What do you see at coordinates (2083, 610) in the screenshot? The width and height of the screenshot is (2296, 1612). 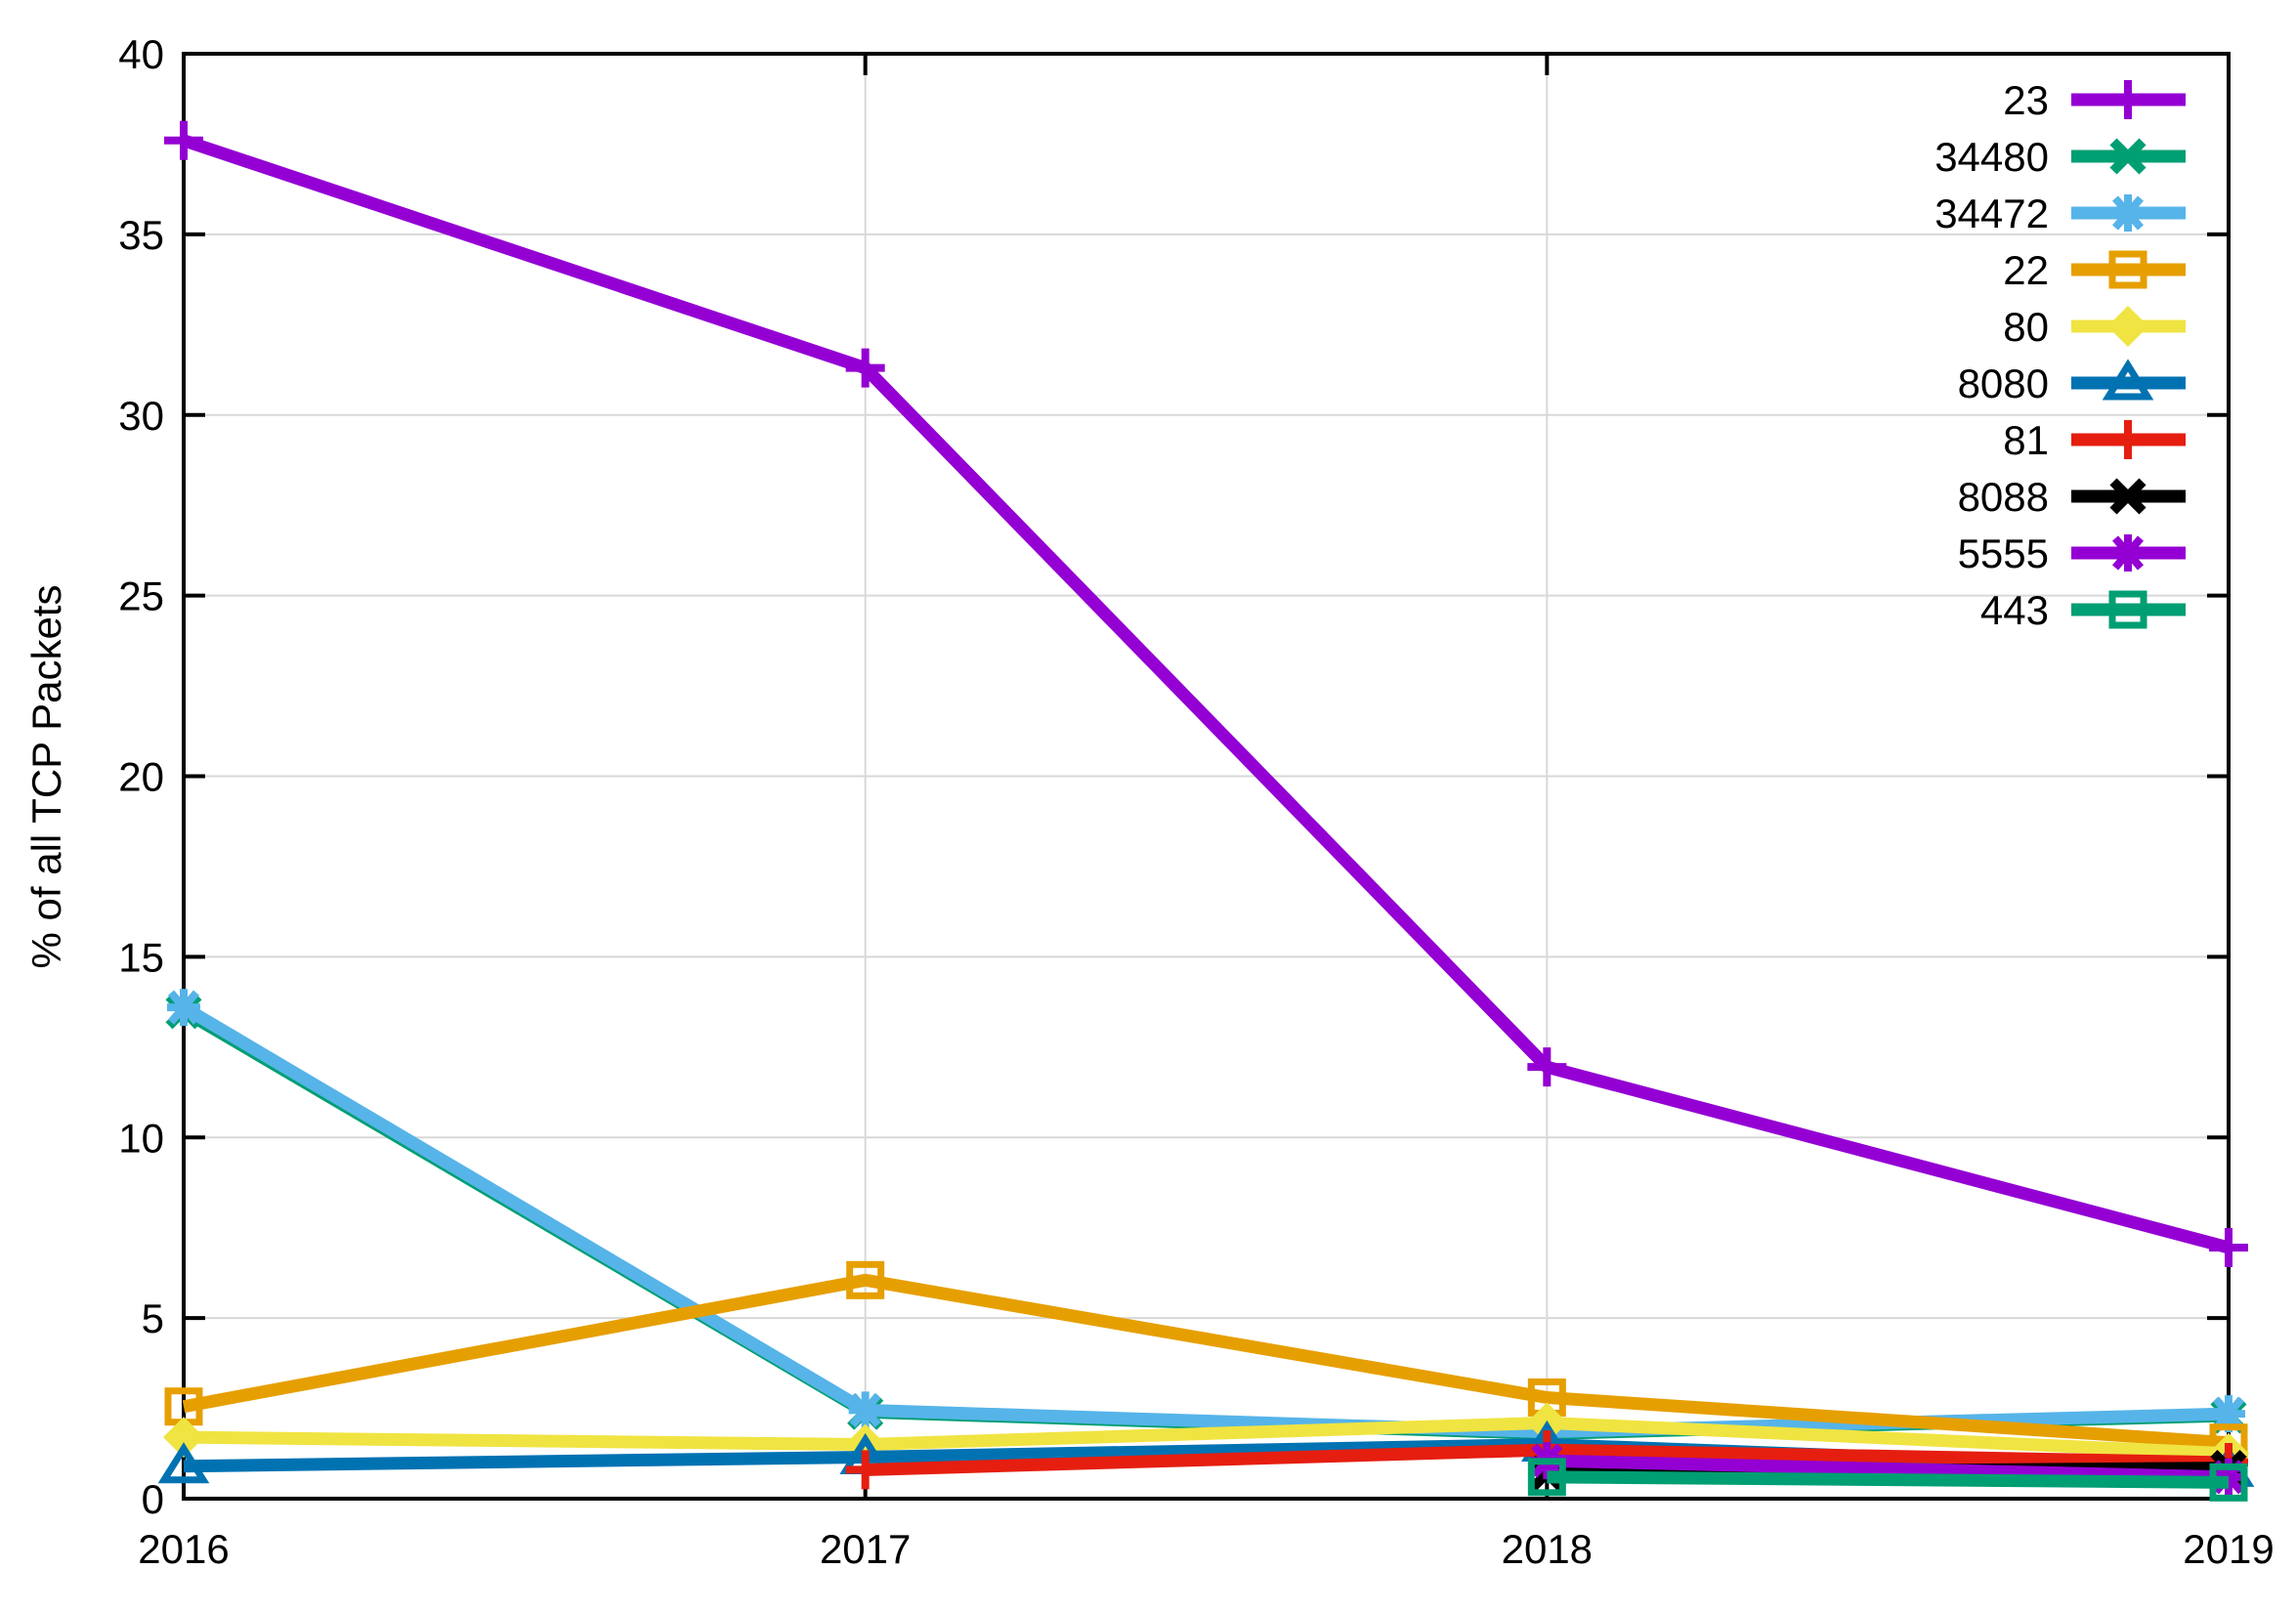 I see `legend-entry-443: 443` at bounding box center [2083, 610].